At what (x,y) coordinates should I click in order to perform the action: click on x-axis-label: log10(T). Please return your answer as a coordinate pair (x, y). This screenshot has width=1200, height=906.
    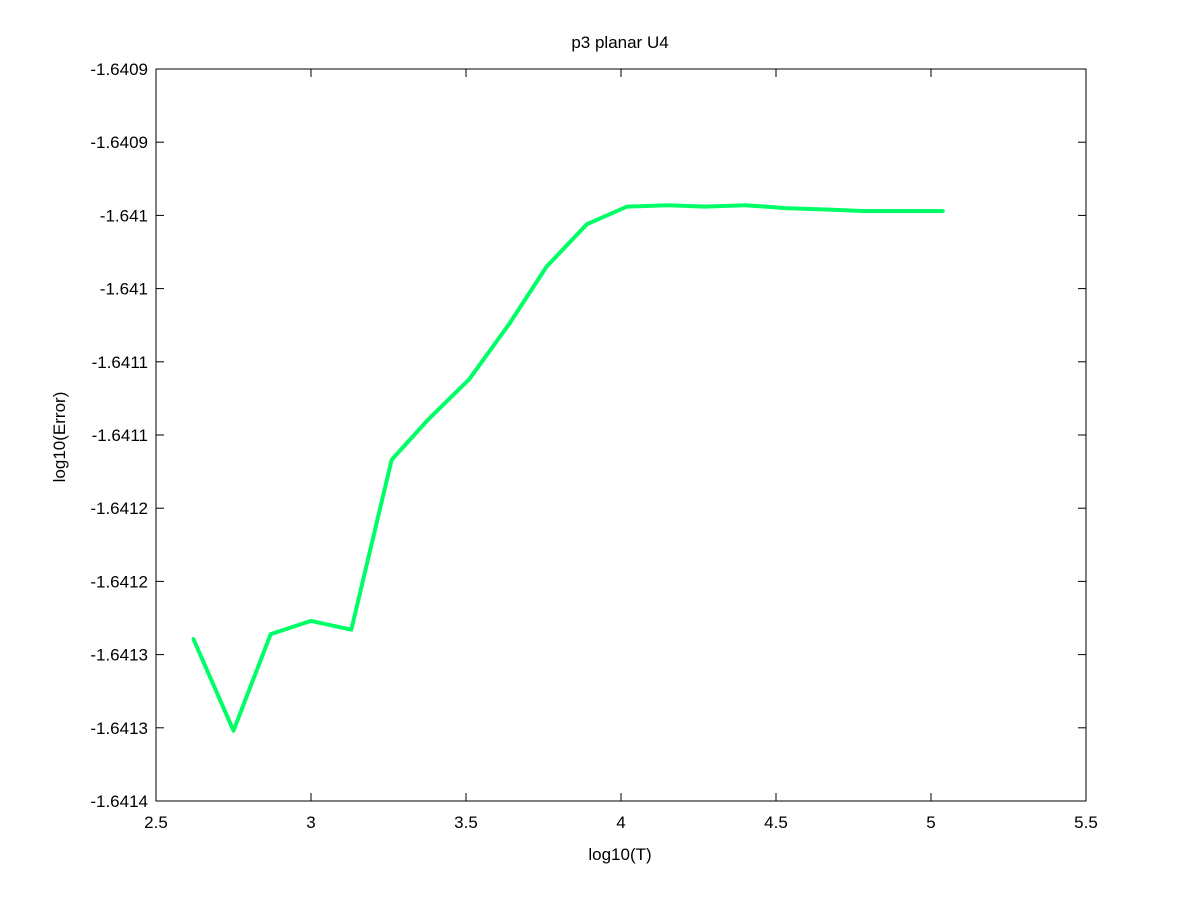
    Looking at the image, I should click on (619, 854).